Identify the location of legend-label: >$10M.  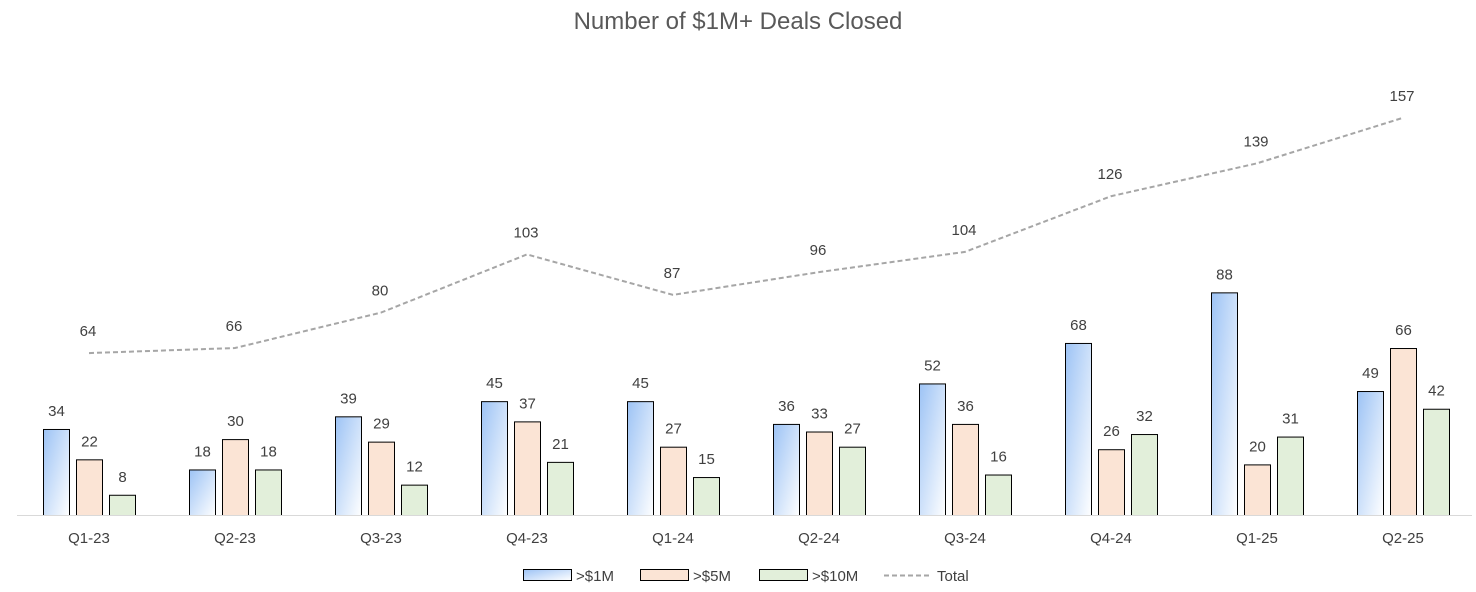
(835, 576).